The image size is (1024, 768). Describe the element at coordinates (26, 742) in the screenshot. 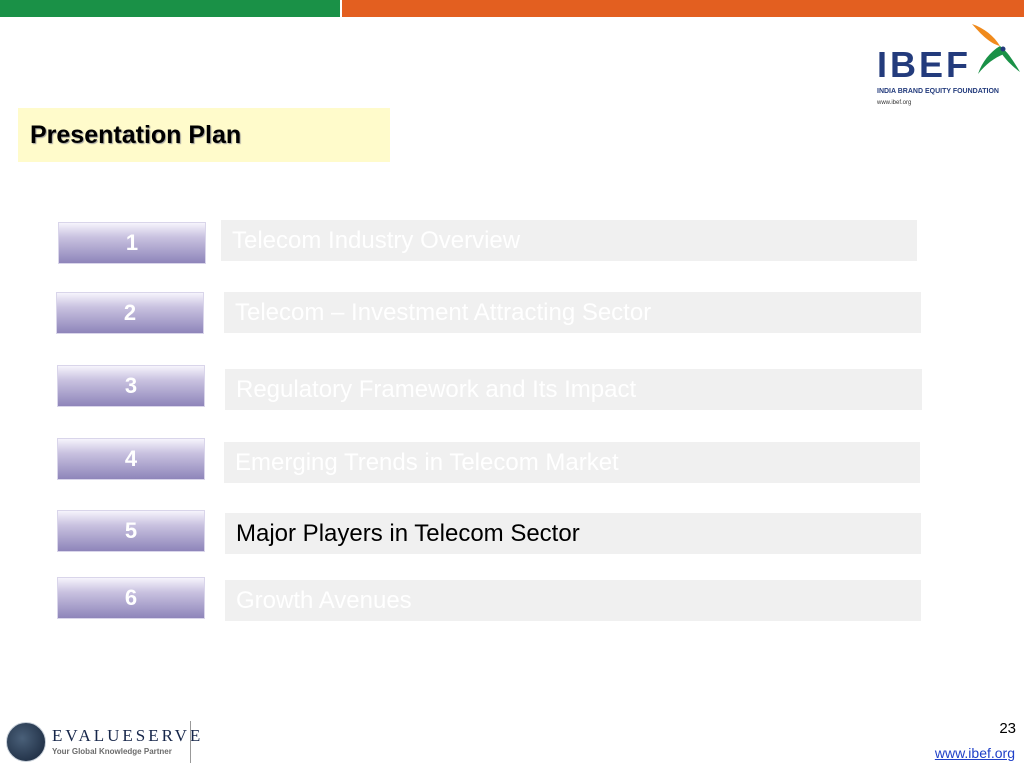

I see `evalueserve-emblem-icon` at that location.